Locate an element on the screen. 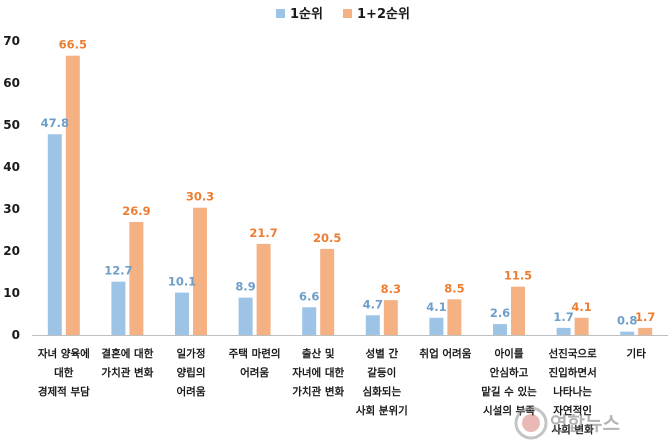 The width and height of the screenshot is (672, 442). y-axis: 0 10 20 30 40 50 60 70 is located at coordinates (11, 188).